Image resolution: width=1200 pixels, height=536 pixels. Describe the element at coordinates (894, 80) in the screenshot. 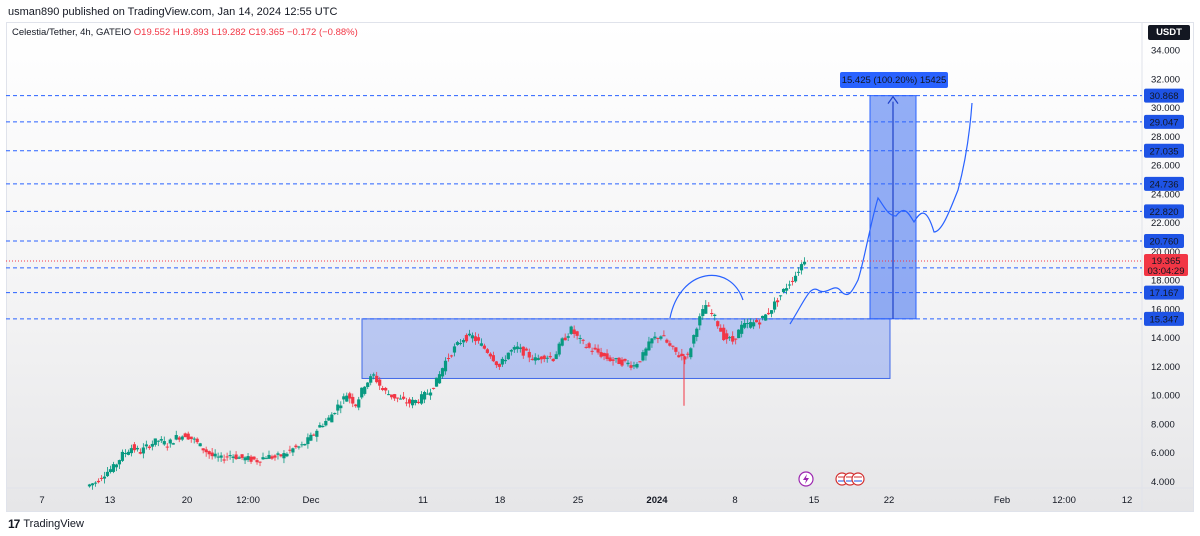

I see `measure-label-bg` at that location.